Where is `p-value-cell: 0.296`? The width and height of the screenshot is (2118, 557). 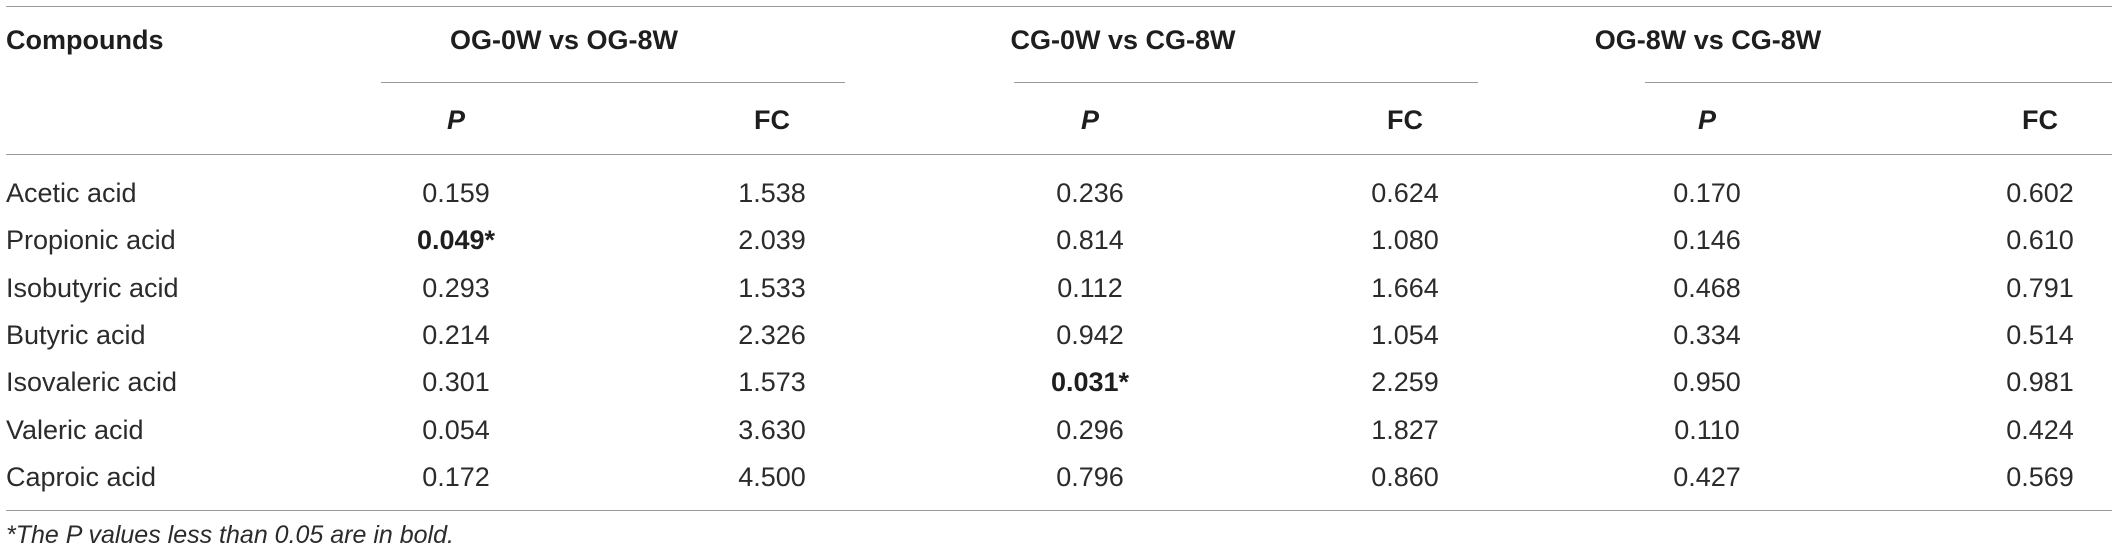
p-value-cell: 0.296 is located at coordinates (1090, 430).